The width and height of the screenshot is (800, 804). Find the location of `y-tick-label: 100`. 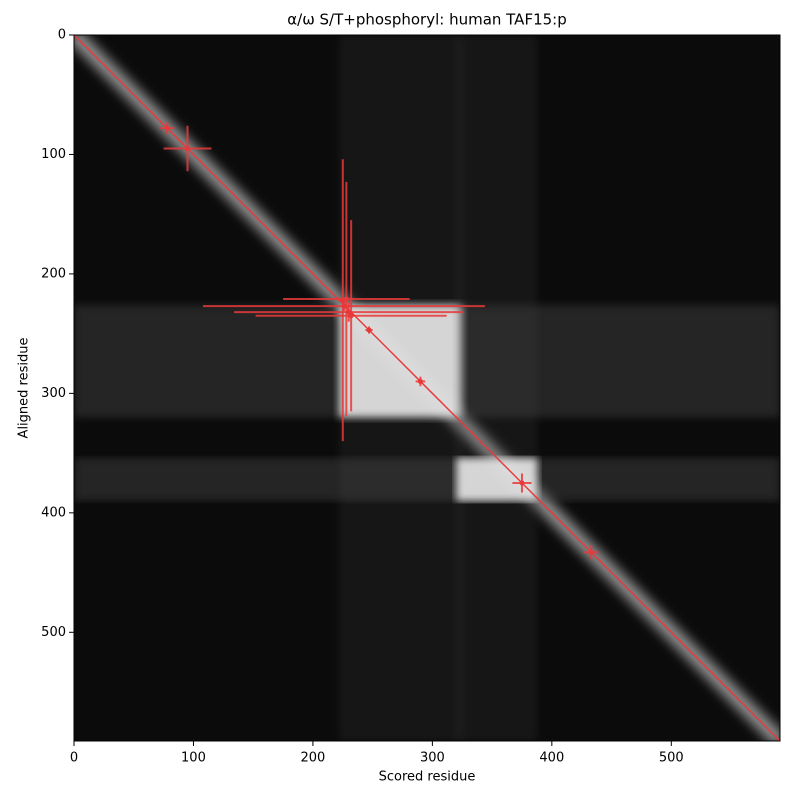

y-tick-label: 100 is located at coordinates (53, 154).